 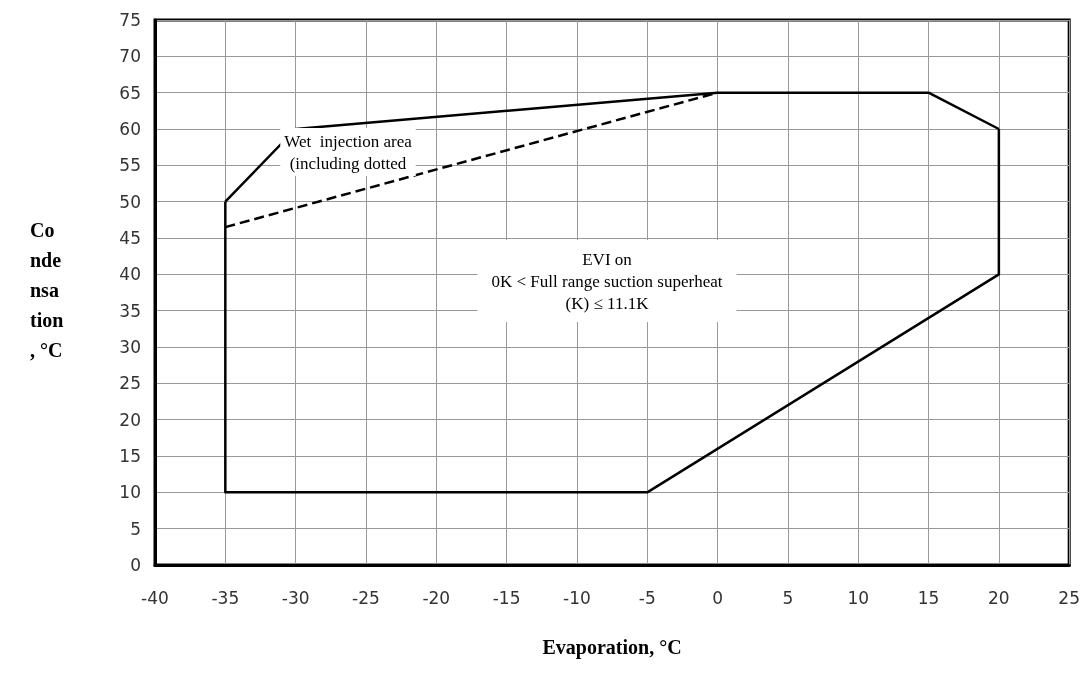 I want to click on y-tick-label: 15, so click(x=130, y=456).